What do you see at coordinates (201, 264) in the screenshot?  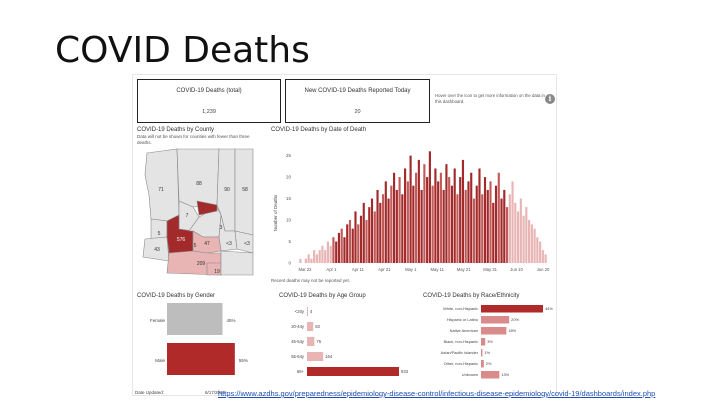 I see `map-label: 209` at bounding box center [201, 264].